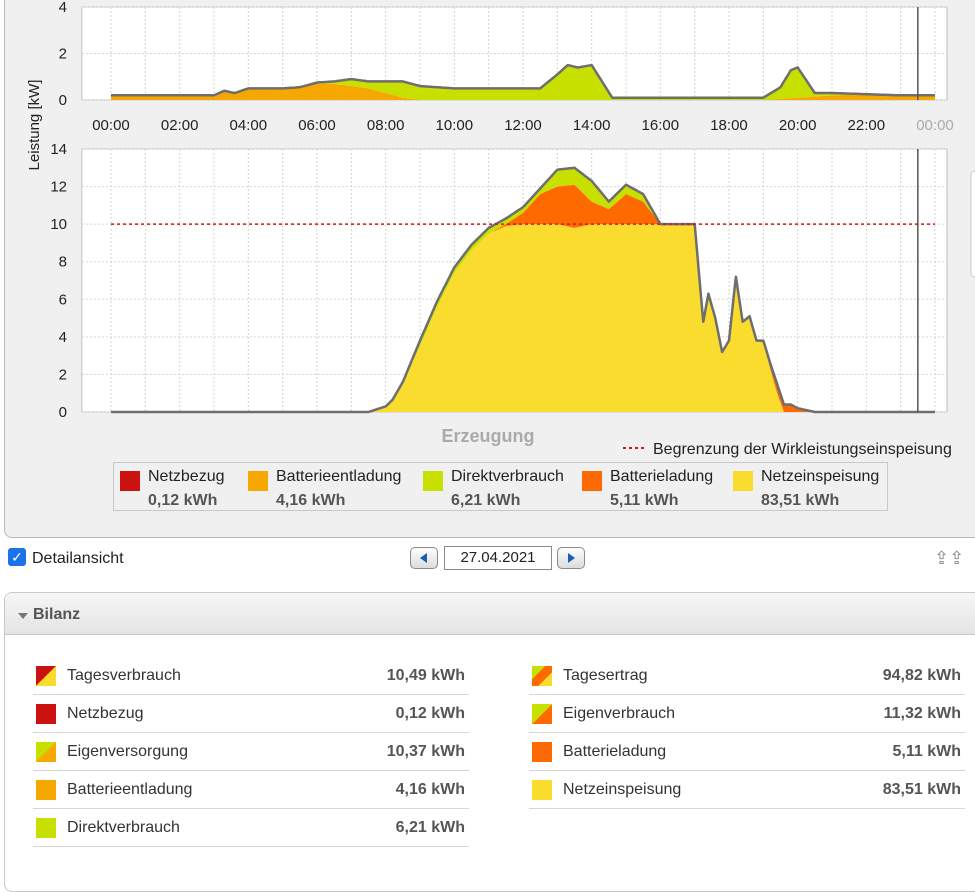 The height and width of the screenshot is (892, 975). I want to click on x-tick-label: 20:00, so click(798, 125).